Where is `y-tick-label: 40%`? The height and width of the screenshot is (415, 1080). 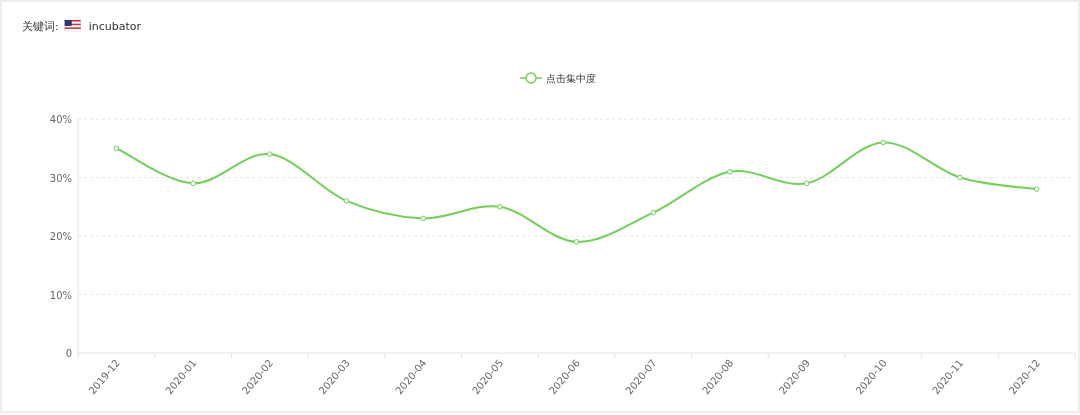
y-tick-label: 40% is located at coordinates (60, 119).